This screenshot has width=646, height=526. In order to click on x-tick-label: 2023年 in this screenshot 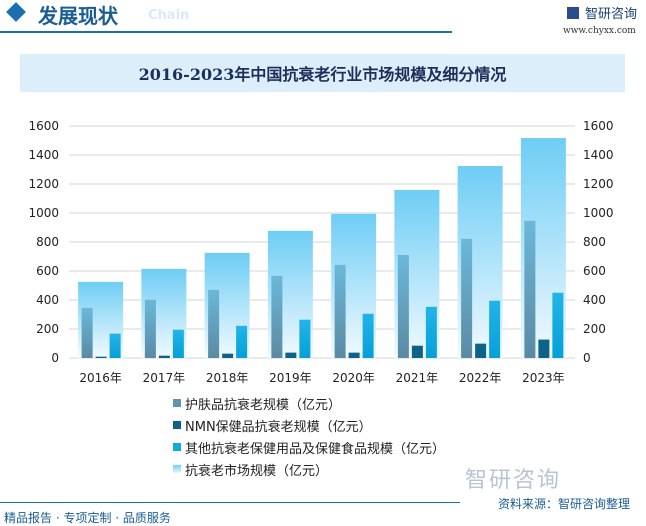, I will do `click(543, 378)`.